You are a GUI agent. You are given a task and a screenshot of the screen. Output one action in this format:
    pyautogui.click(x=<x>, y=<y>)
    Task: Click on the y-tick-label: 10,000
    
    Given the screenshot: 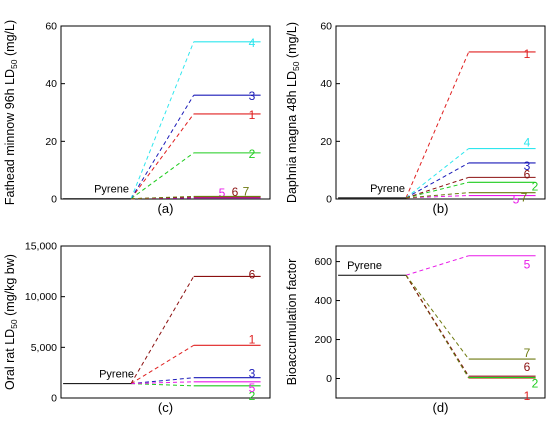 What is the action you would take?
    pyautogui.click(x=41, y=297)
    